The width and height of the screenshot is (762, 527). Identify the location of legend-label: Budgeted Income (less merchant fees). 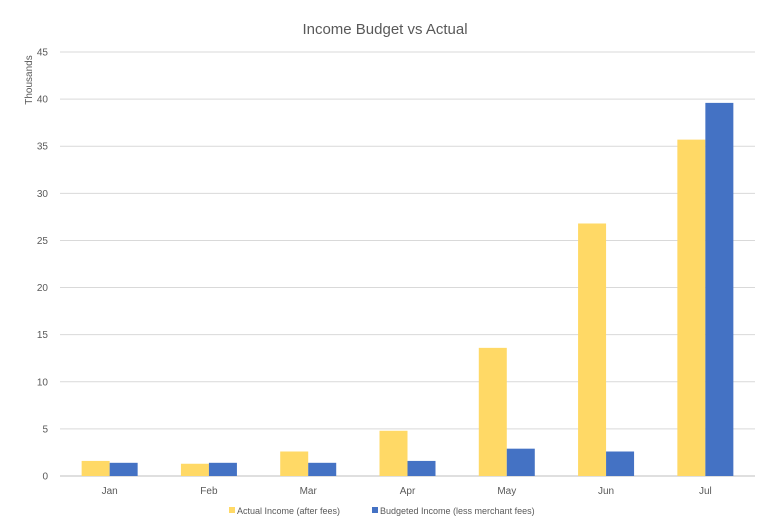
(457, 511).